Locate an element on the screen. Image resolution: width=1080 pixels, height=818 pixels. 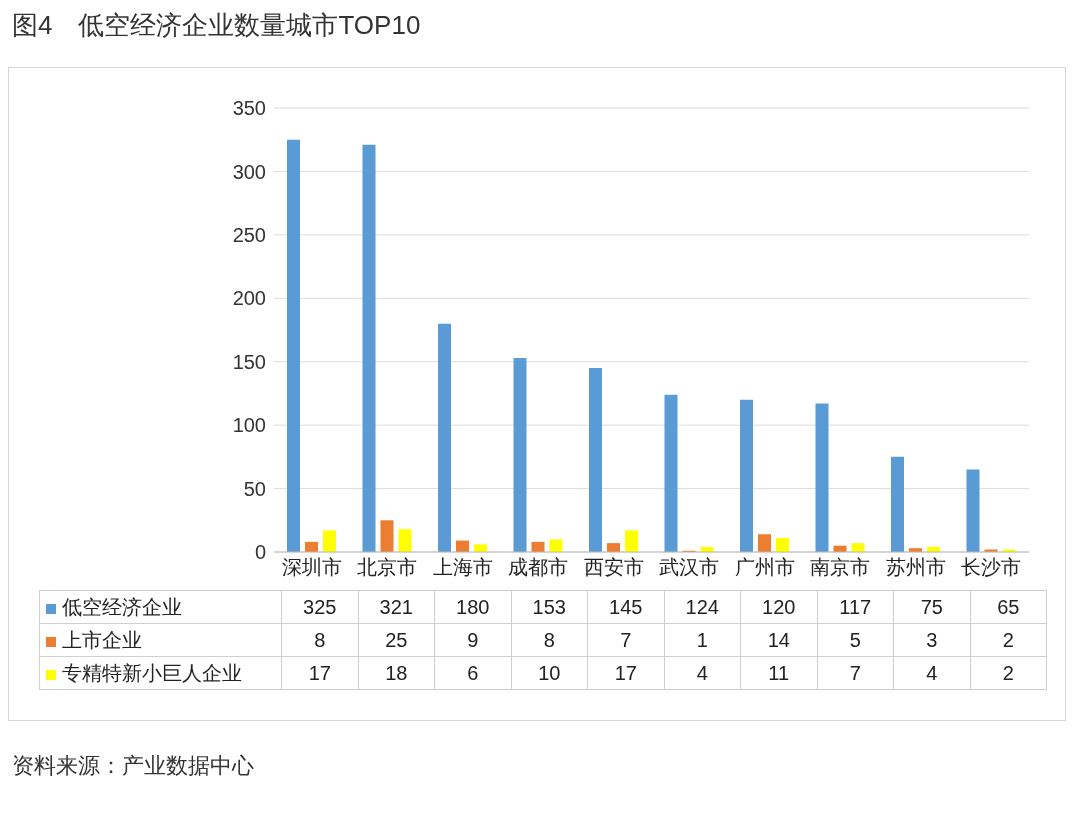
y-tick-label: 200 is located at coordinates (249, 298).